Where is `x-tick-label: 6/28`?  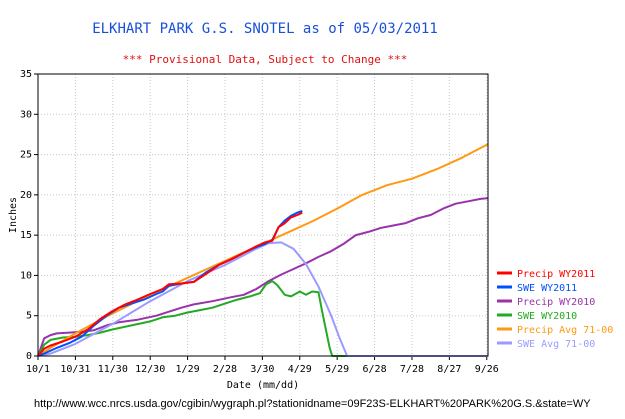 x-tick-label: 6/28 is located at coordinates (375, 369).